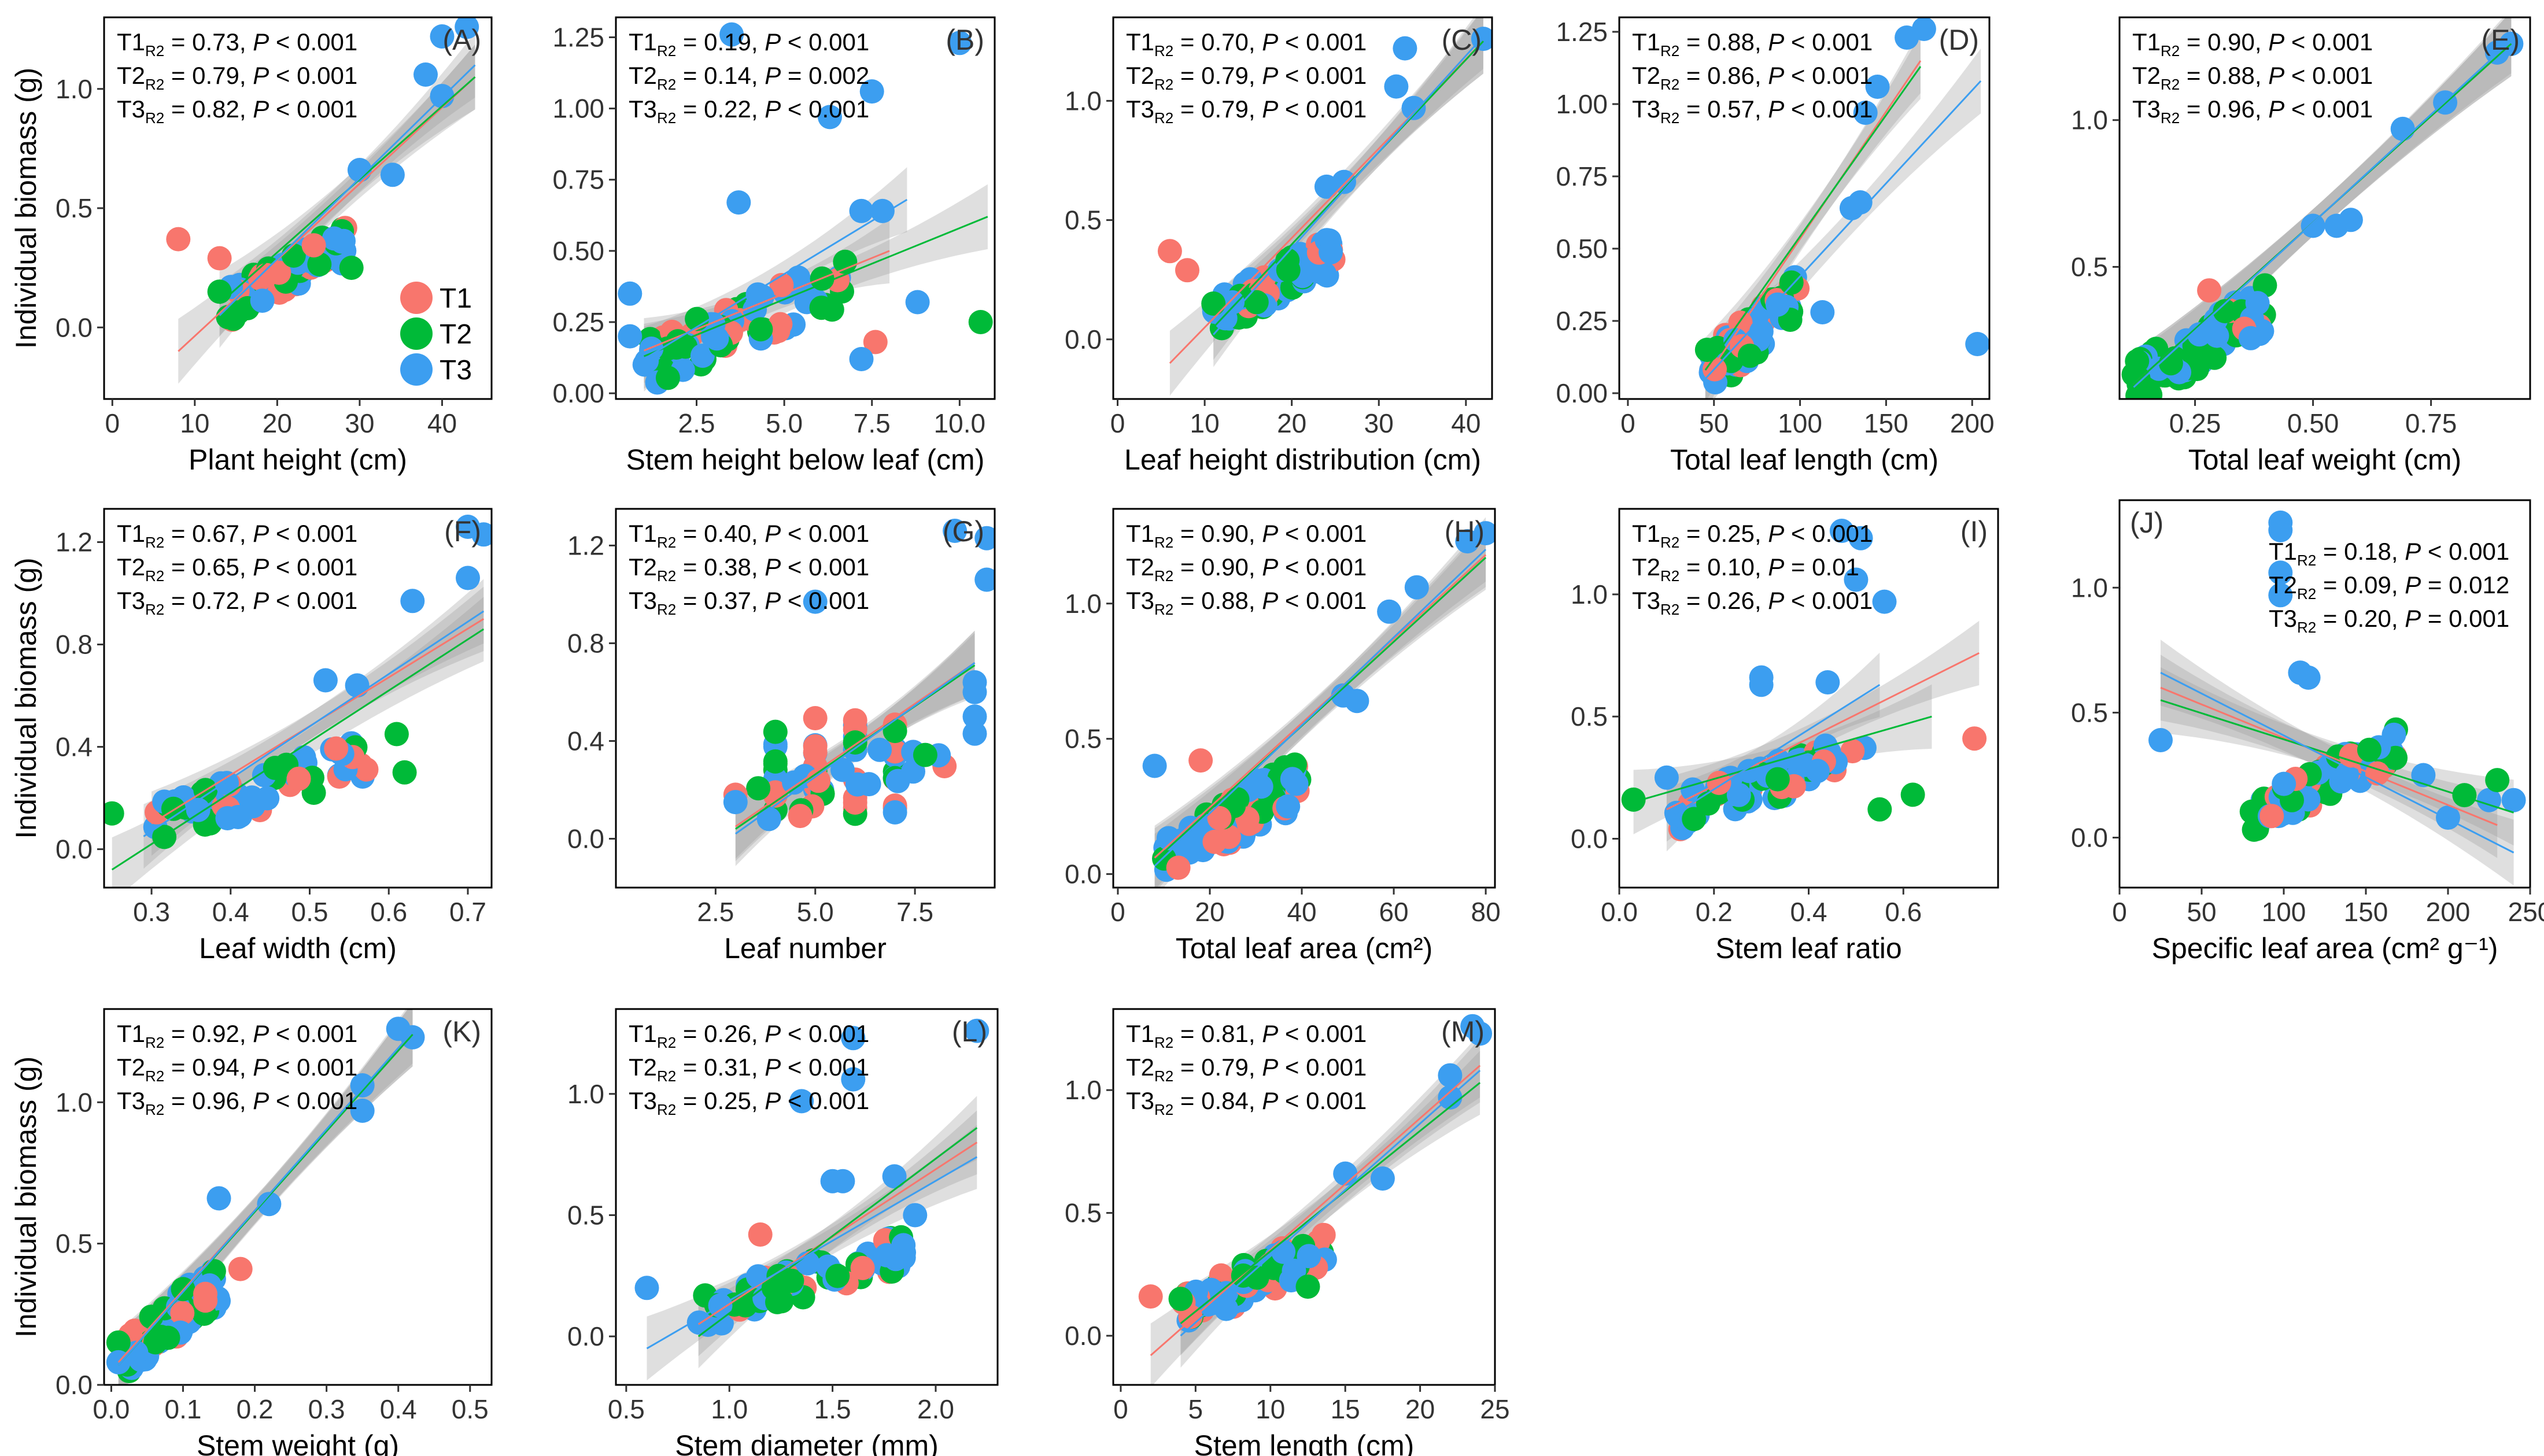  Describe the element at coordinates (1808, 948) in the screenshot. I see `x-axis-title-I: Stem leaf ratio` at that location.